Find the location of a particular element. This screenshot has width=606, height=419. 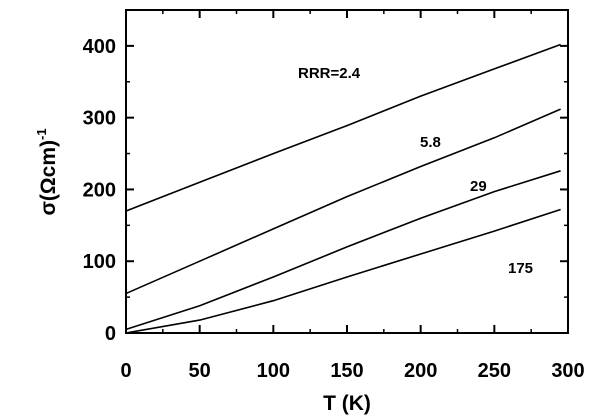

series-label: RRR=2.4 is located at coordinates (329, 73).